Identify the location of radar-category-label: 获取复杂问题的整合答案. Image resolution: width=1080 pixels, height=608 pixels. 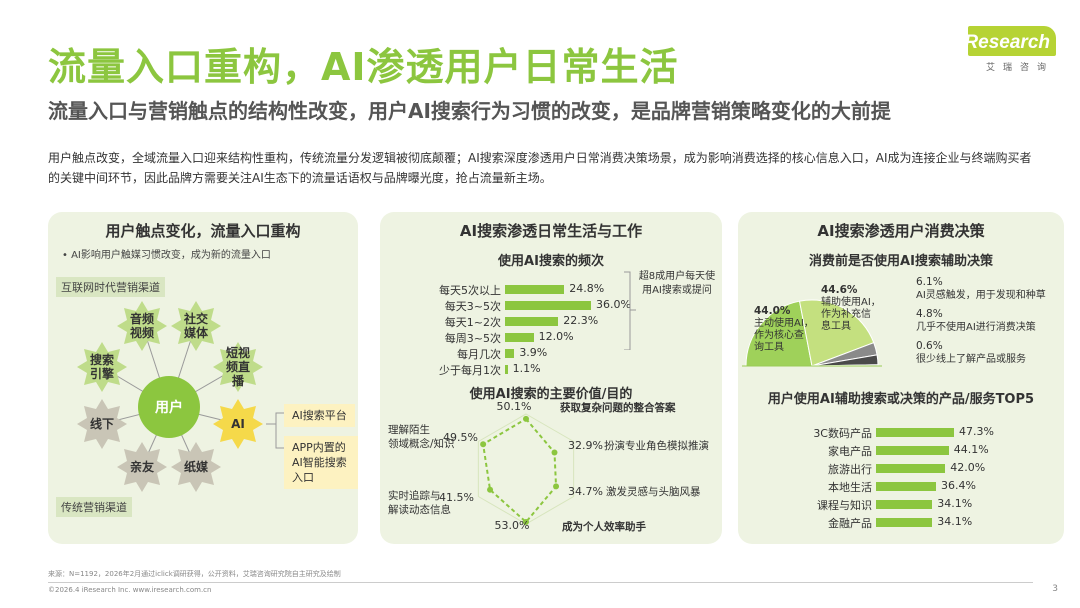
(618, 407).